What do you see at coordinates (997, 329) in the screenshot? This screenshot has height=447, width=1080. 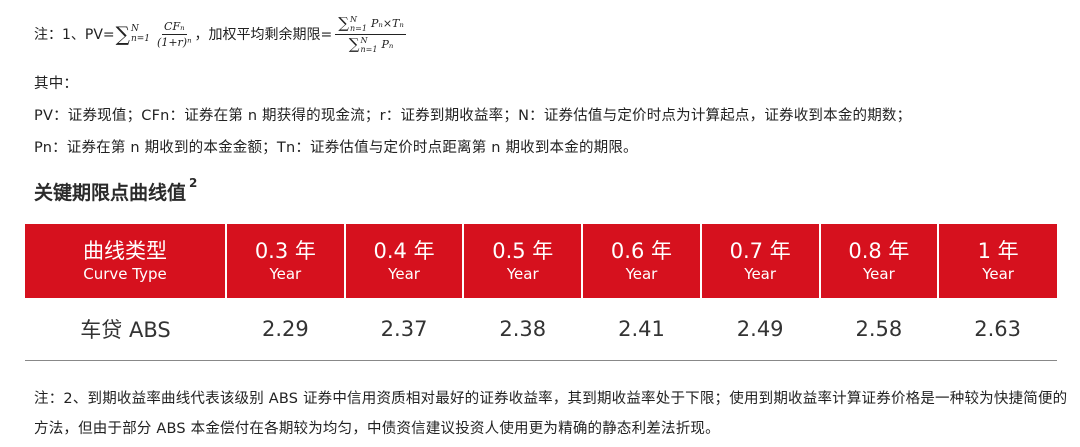 I see `table-cell: 2.63` at bounding box center [997, 329].